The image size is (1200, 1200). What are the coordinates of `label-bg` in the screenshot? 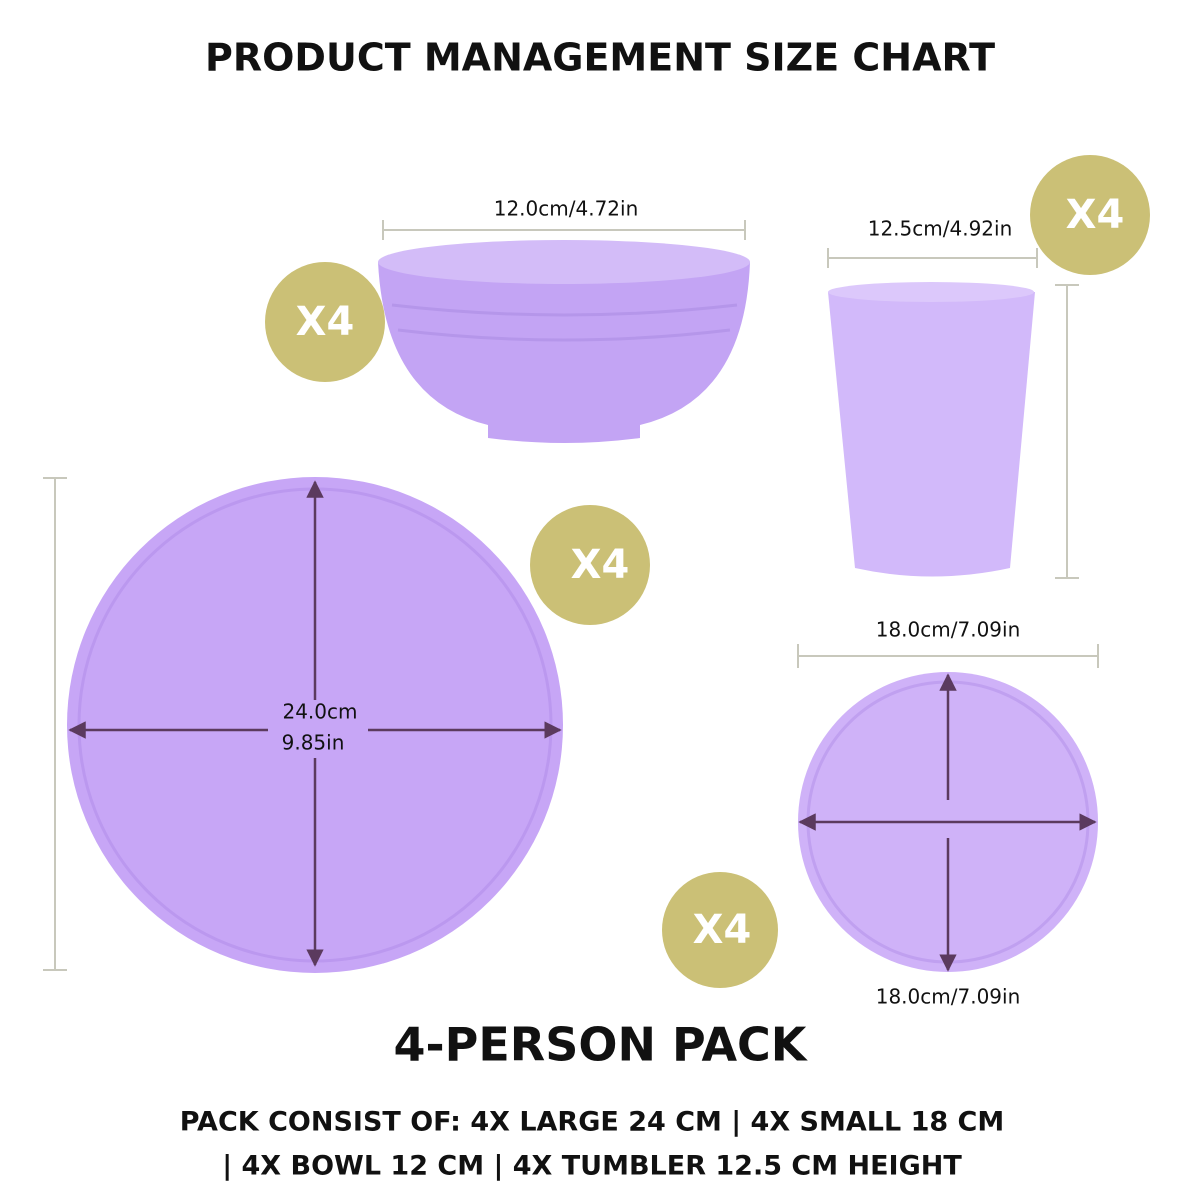 It's located at (318, 729).